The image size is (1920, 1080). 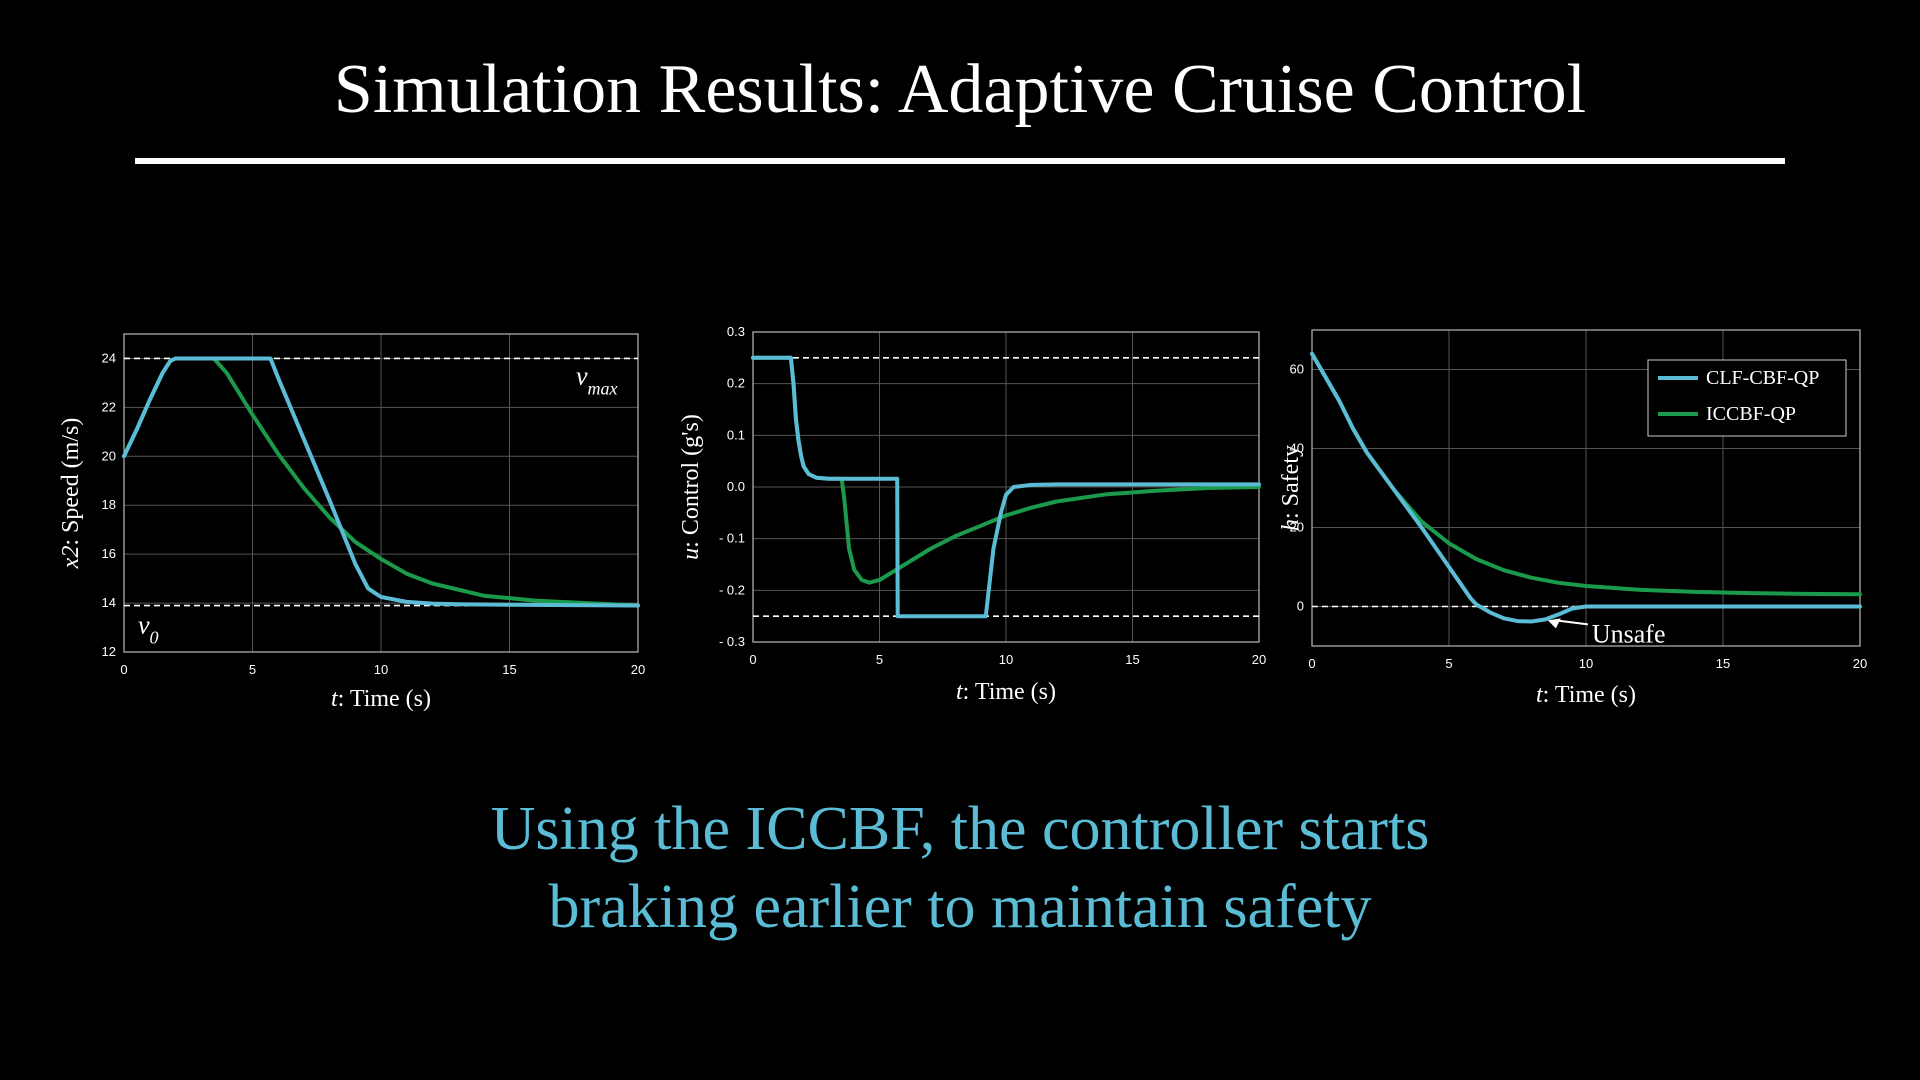 I want to click on y-tick-label: 0.2, so click(x=736, y=383).